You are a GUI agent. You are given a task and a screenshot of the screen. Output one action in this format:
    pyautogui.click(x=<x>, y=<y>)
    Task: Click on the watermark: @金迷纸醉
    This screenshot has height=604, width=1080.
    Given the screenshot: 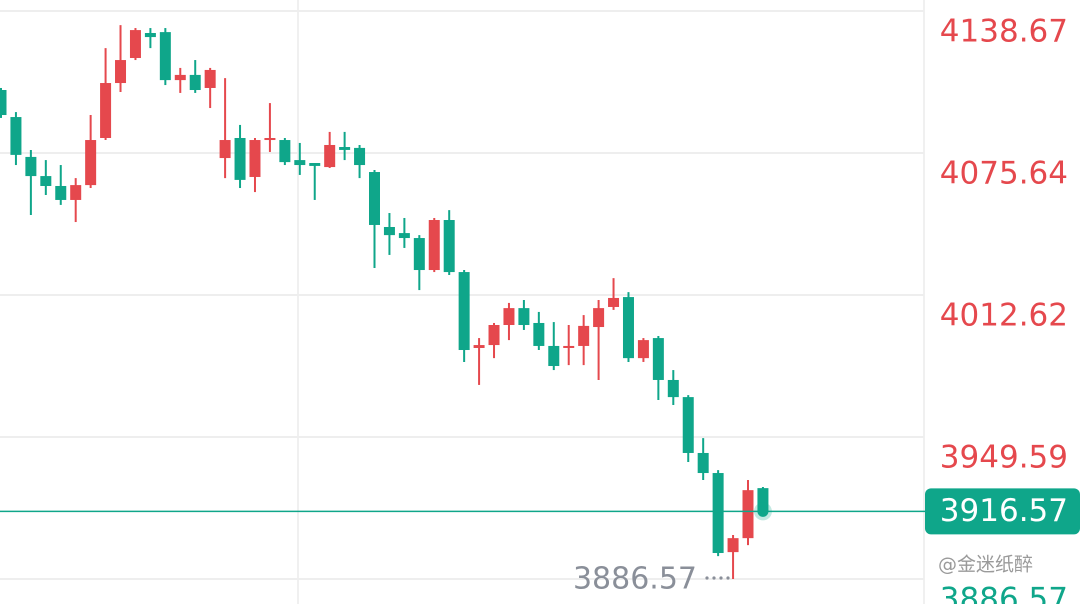 What is the action you would take?
    pyautogui.click(x=985, y=565)
    